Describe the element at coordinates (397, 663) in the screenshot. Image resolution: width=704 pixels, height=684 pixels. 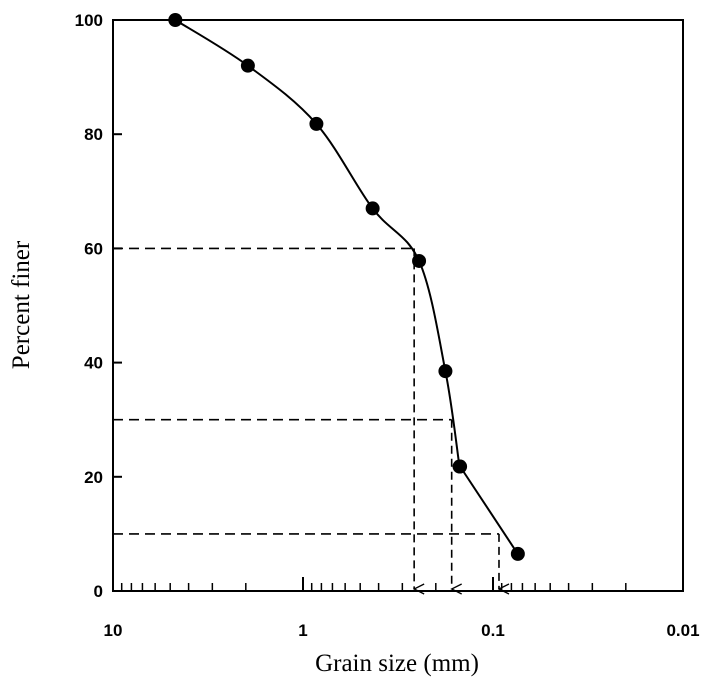
I see `x-axis-title: Grain size (mm)` at that location.